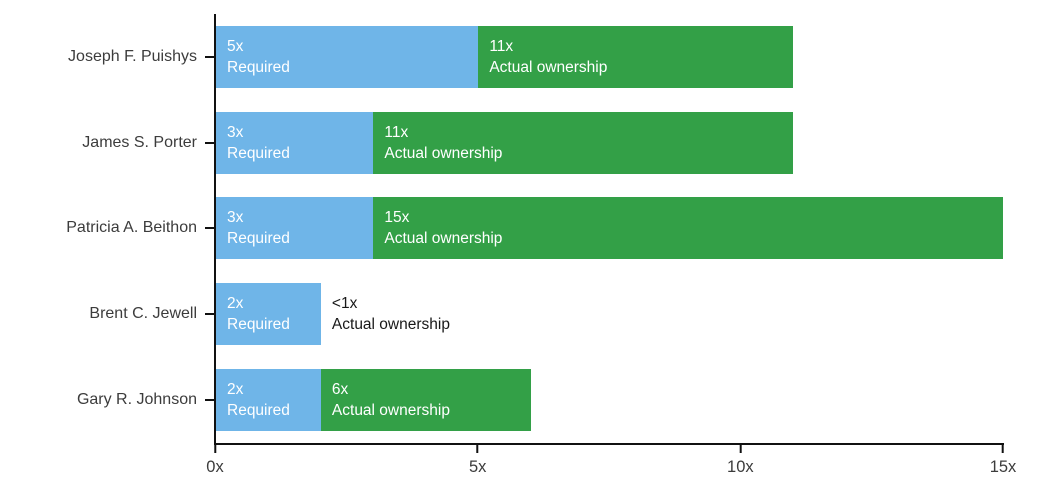 Image resolution: width=1060 pixels, height=494 pixels. What do you see at coordinates (477, 467) in the screenshot?
I see `x-tick-label: 5x` at bounding box center [477, 467].